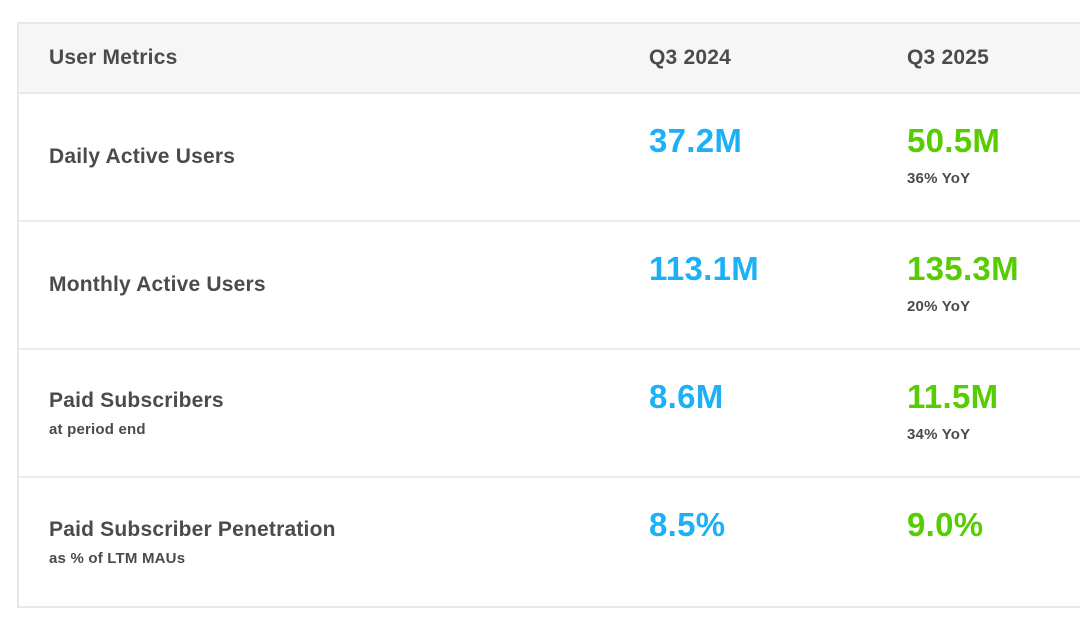 This screenshot has width=1080, height=631. I want to click on header-col-q3-2025: Q3 2025, so click(948, 57).